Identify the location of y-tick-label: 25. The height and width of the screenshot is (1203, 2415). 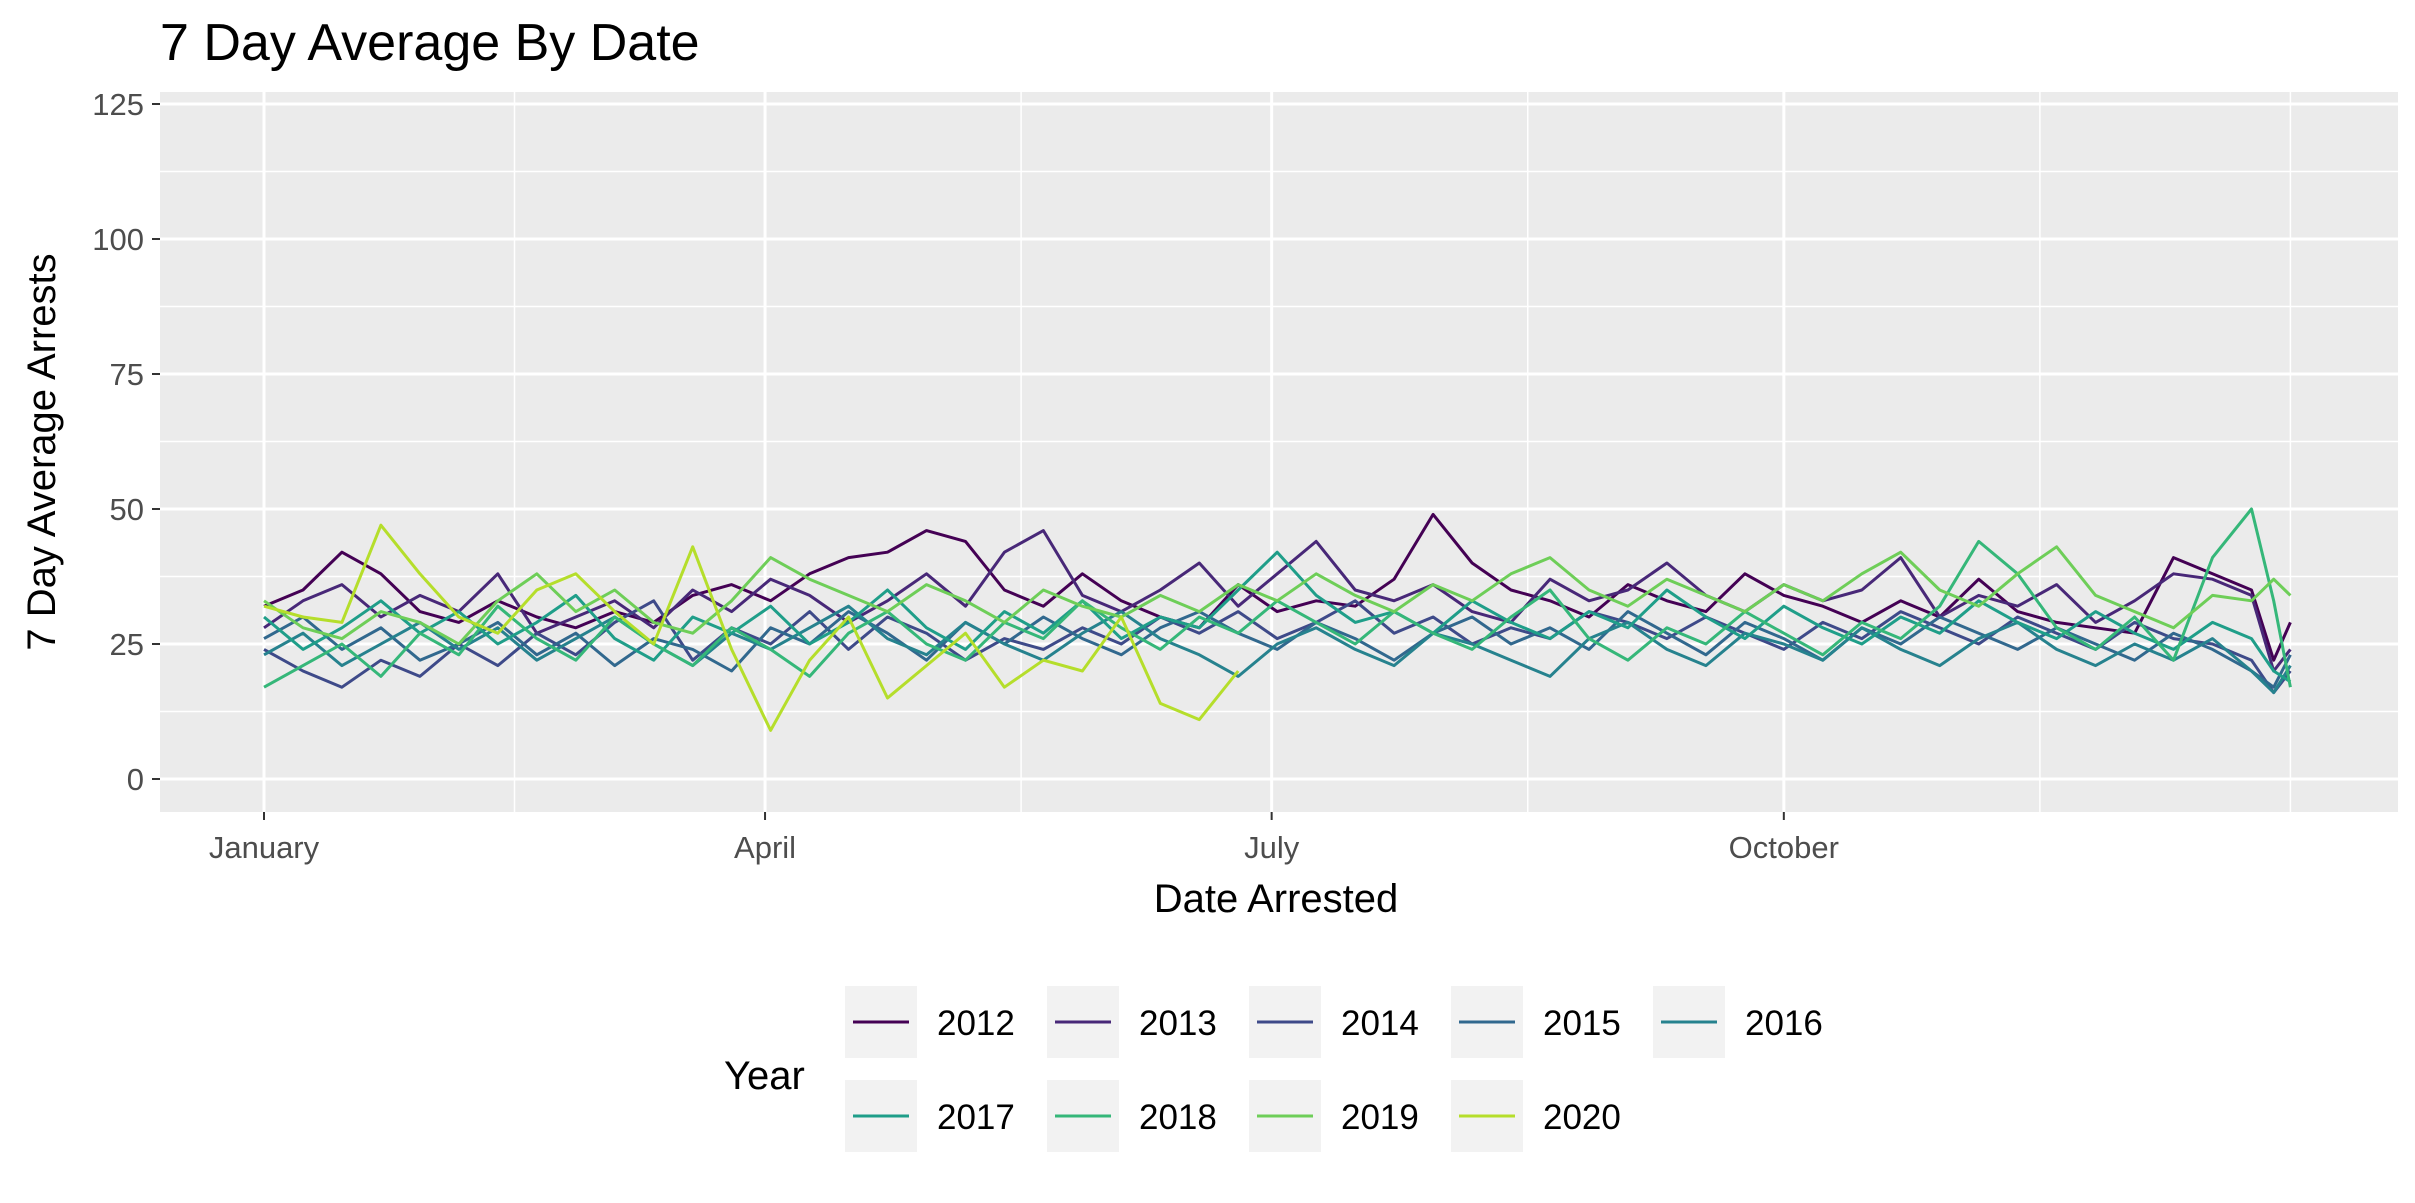
(127, 644).